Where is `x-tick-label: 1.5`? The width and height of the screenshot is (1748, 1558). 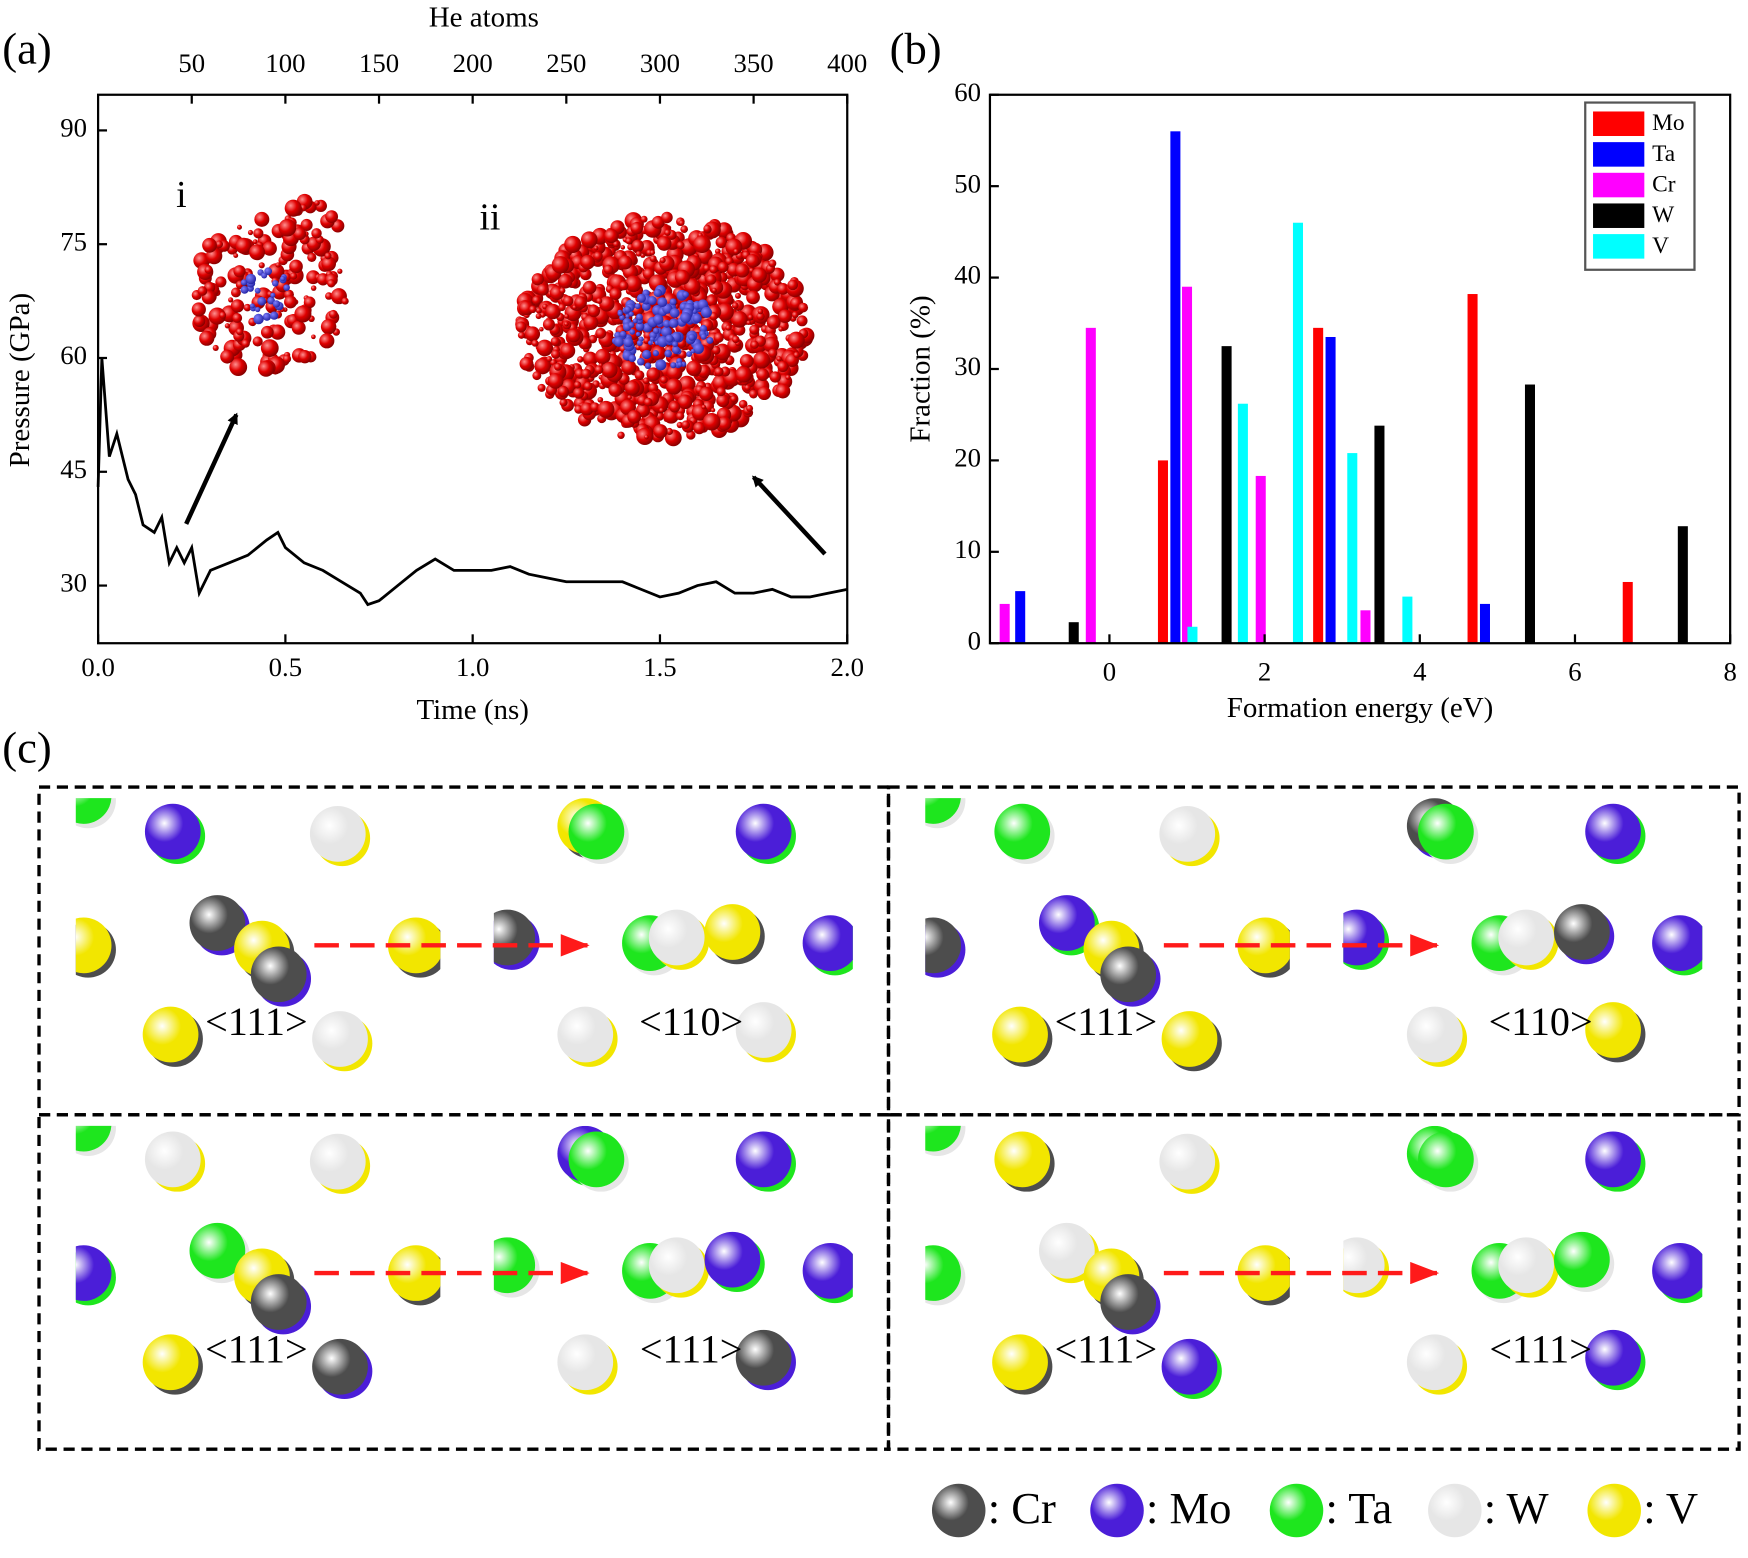 x-tick-label: 1.5 is located at coordinates (659, 667).